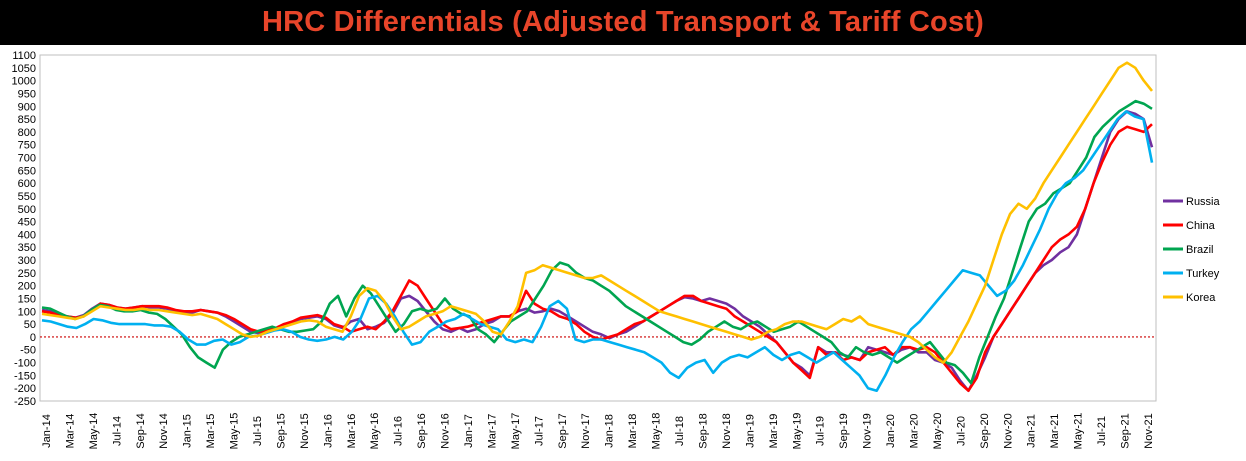 Image resolution: width=1246 pixels, height=461 pixels. I want to click on x-tick-label: Jul-16, so click(399, 431).